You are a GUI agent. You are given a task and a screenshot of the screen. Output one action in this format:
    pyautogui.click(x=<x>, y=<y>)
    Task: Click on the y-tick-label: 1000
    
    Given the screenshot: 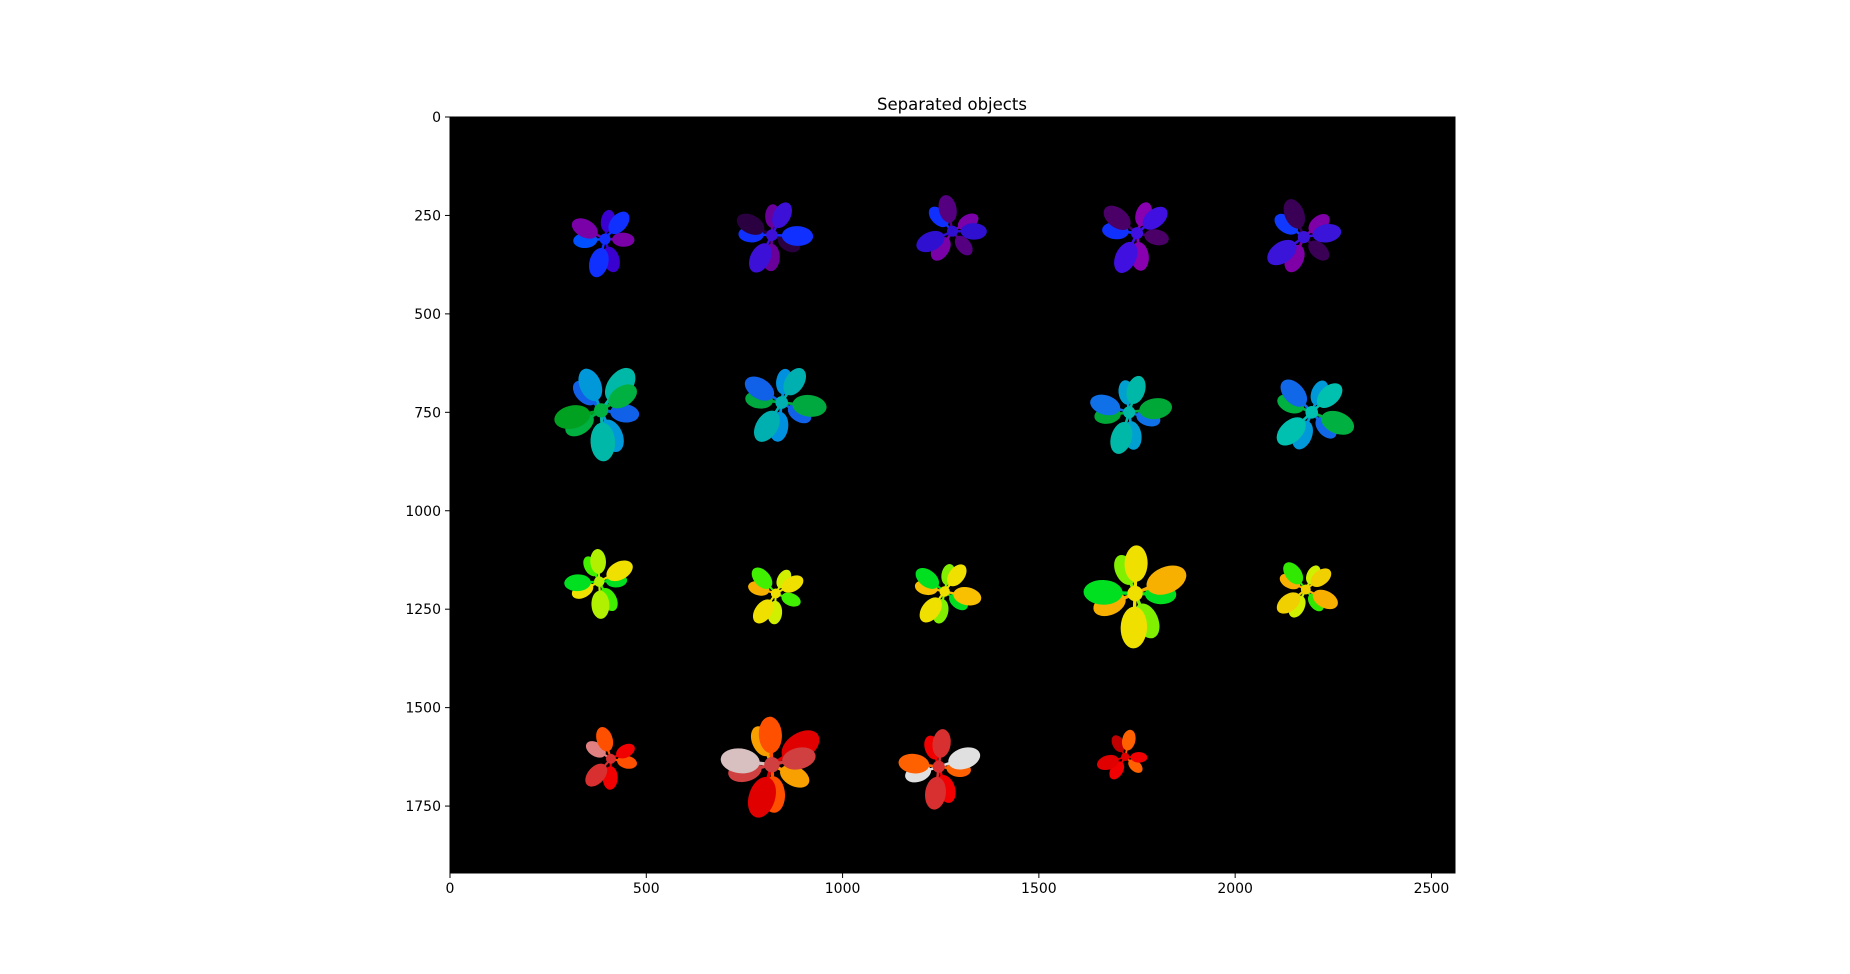 What is the action you would take?
    pyautogui.click(x=423, y=512)
    